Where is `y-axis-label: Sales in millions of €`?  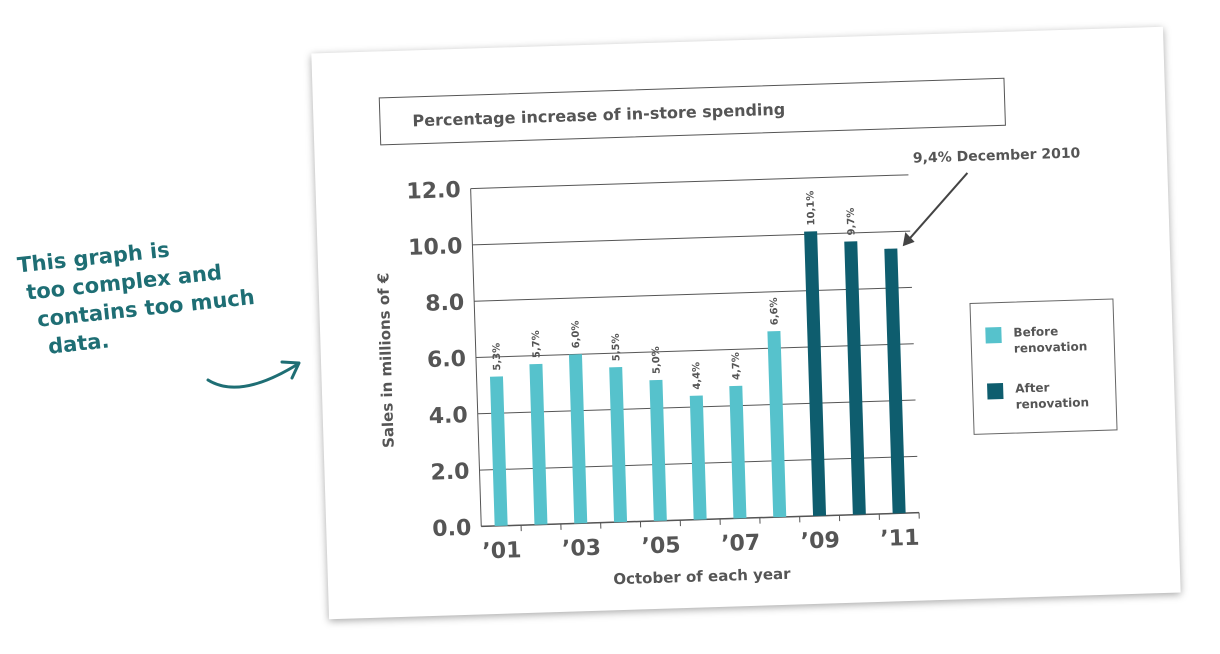
y-axis-label: Sales in millions of € is located at coordinates (385, 360).